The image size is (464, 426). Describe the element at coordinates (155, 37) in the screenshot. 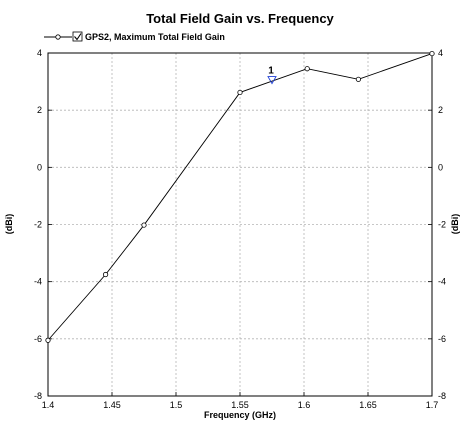

I see `legend-label: GPS2, Maximum Total Field Gain` at that location.